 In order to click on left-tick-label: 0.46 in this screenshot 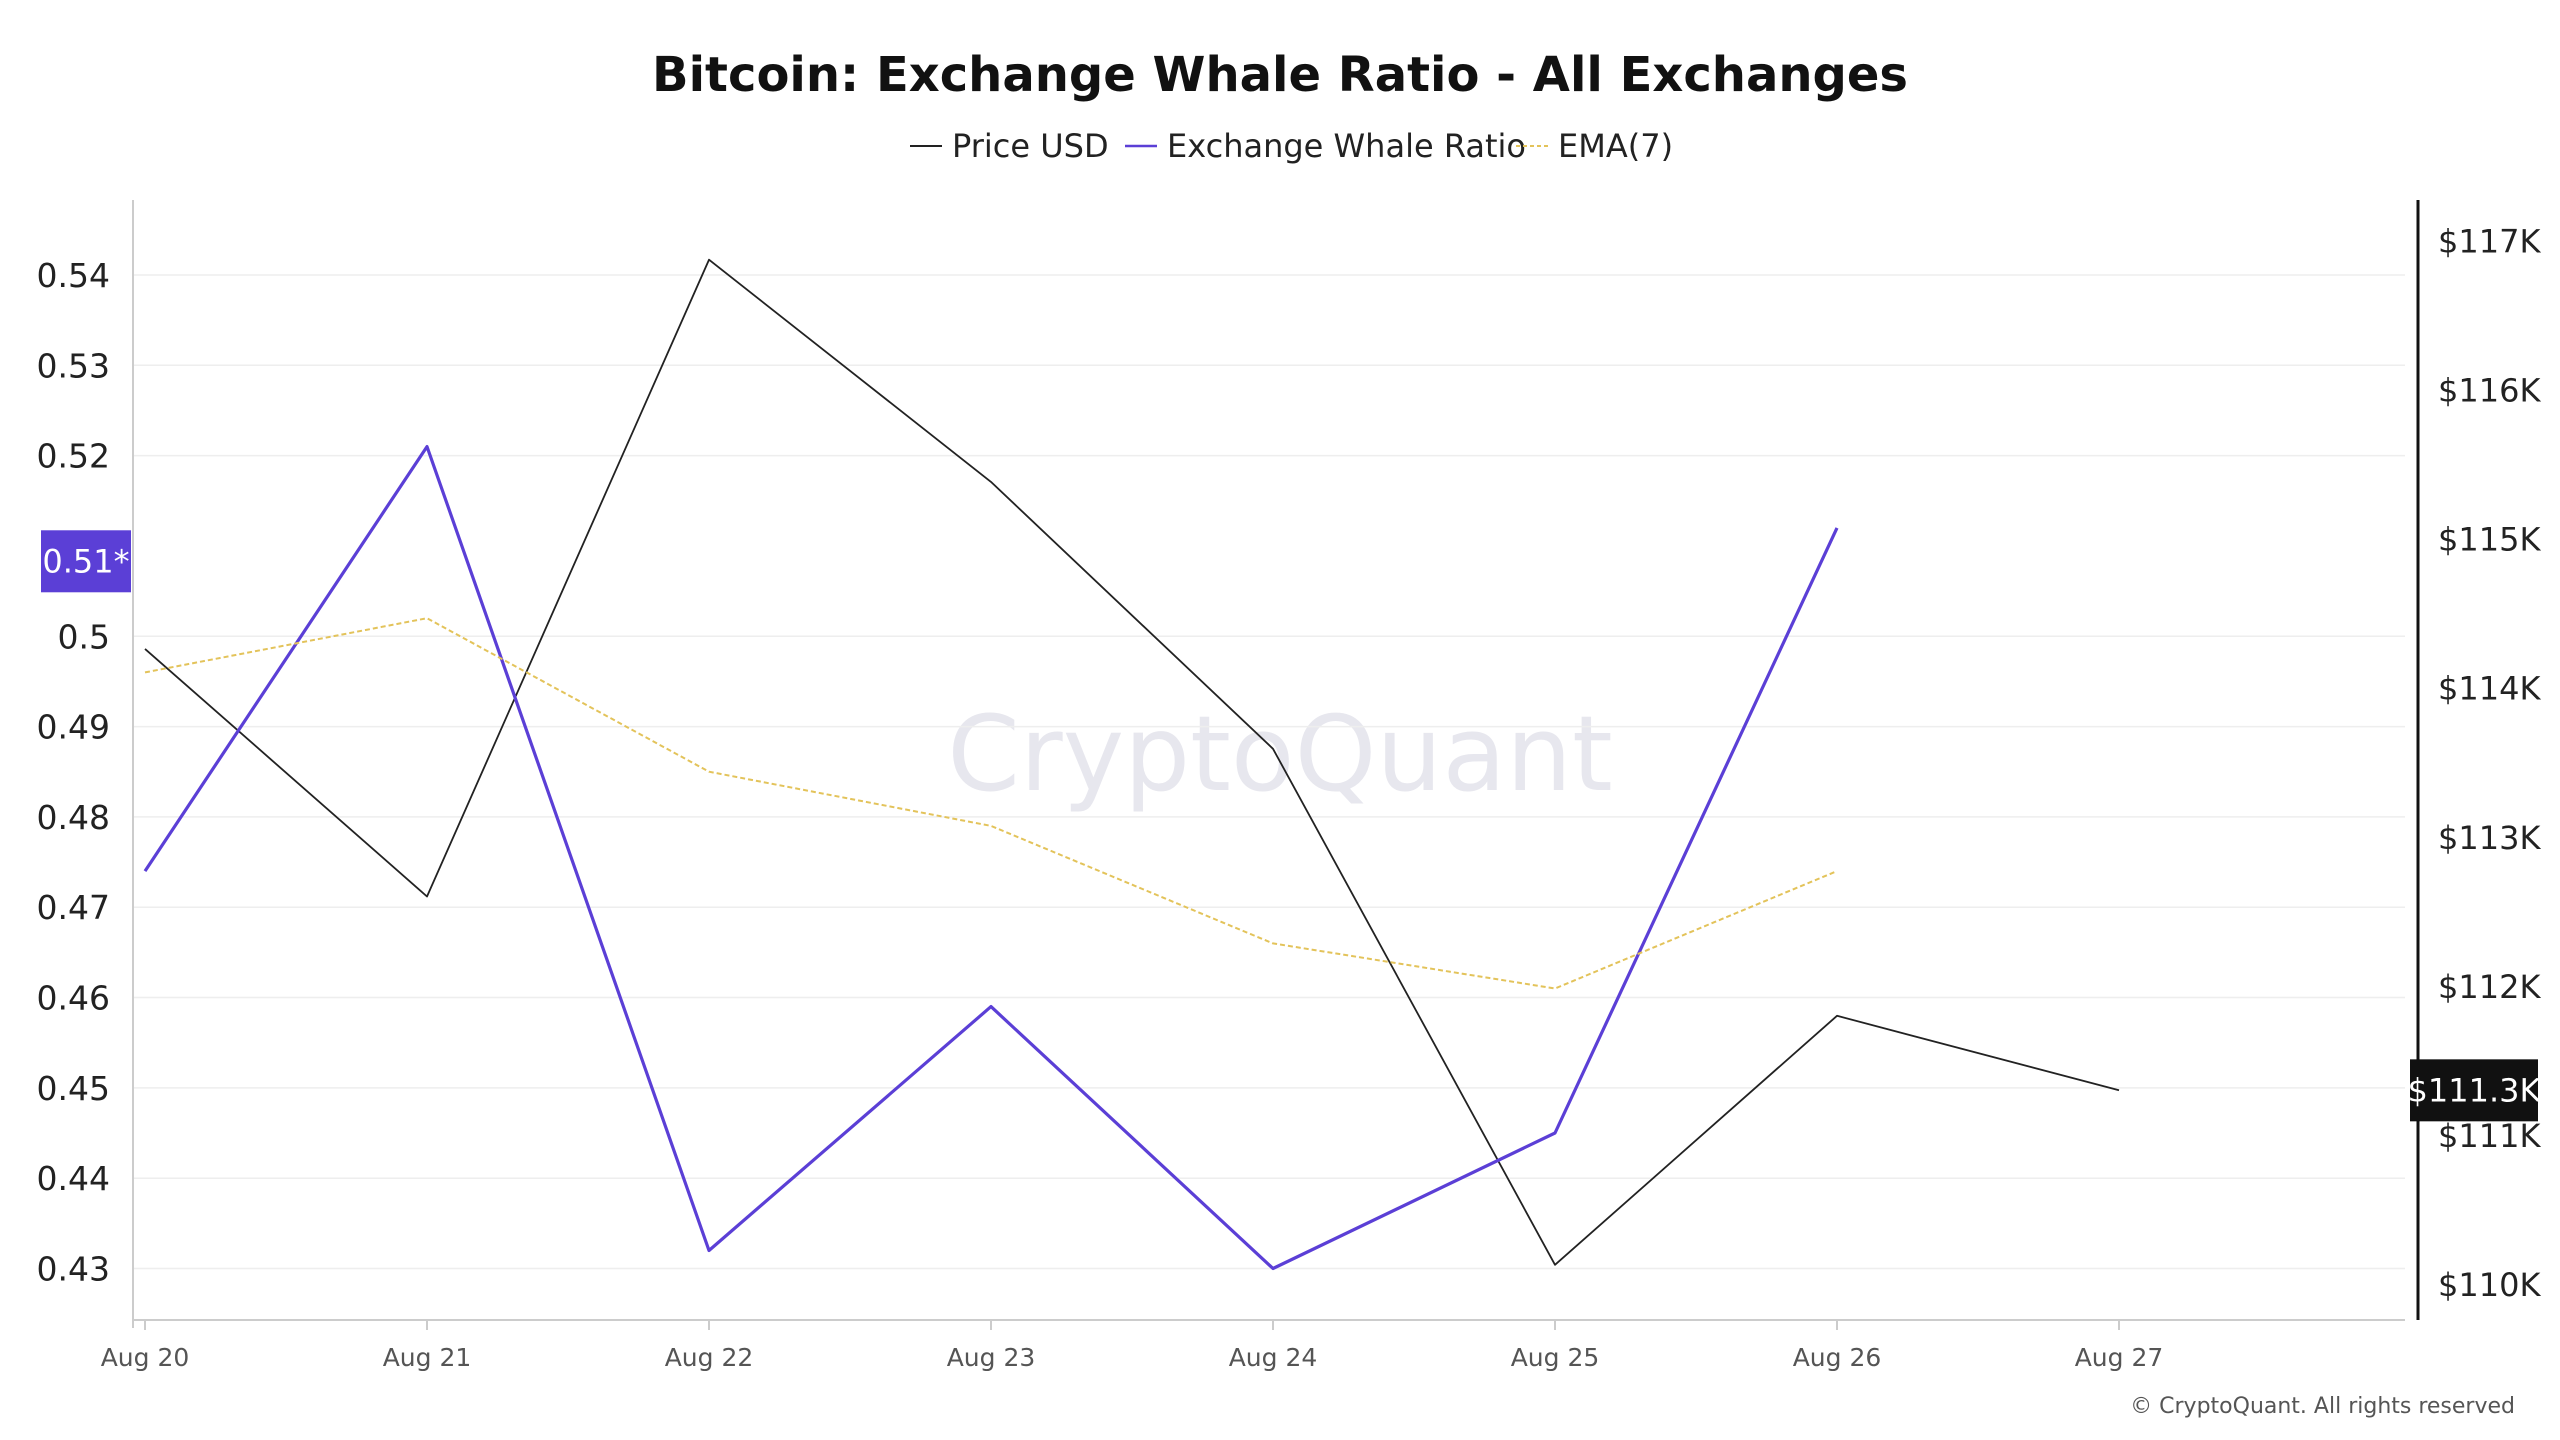, I will do `click(73, 998)`.